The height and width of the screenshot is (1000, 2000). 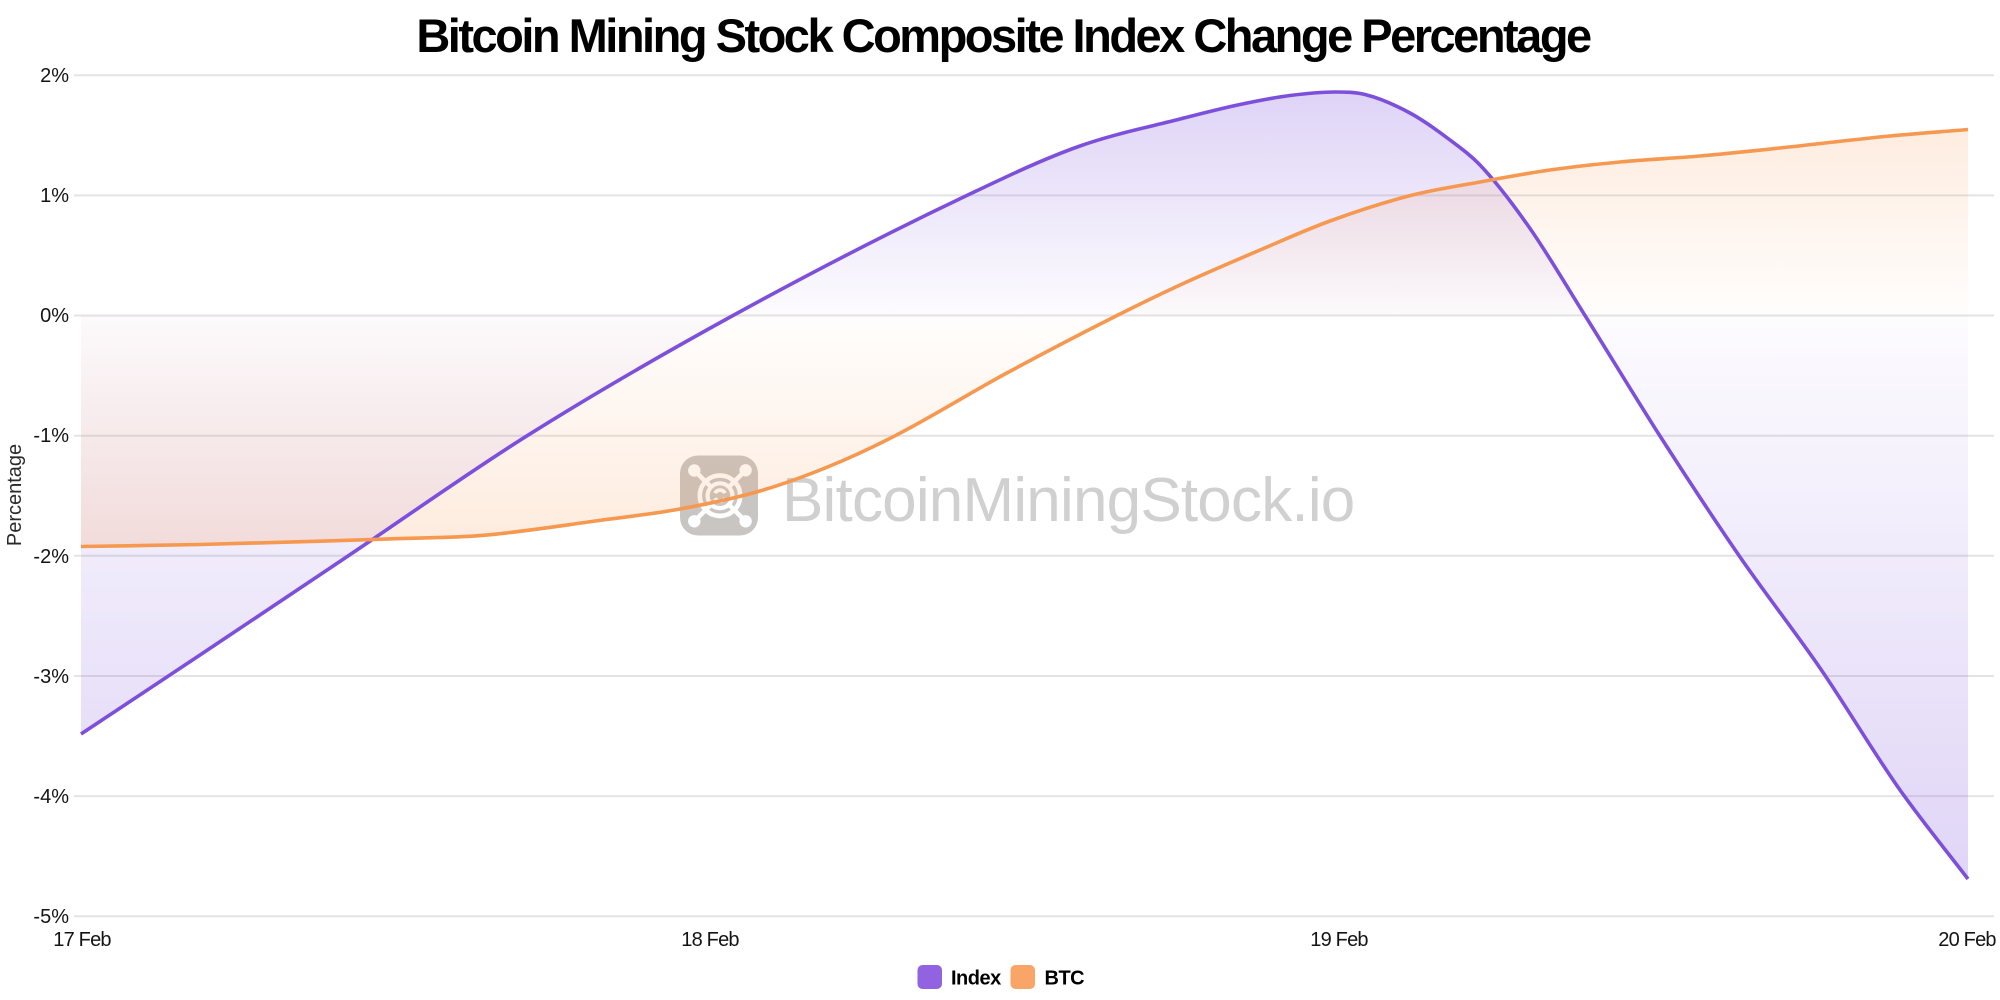 I want to click on svg-text: 18 Feb, so click(x=710, y=940).